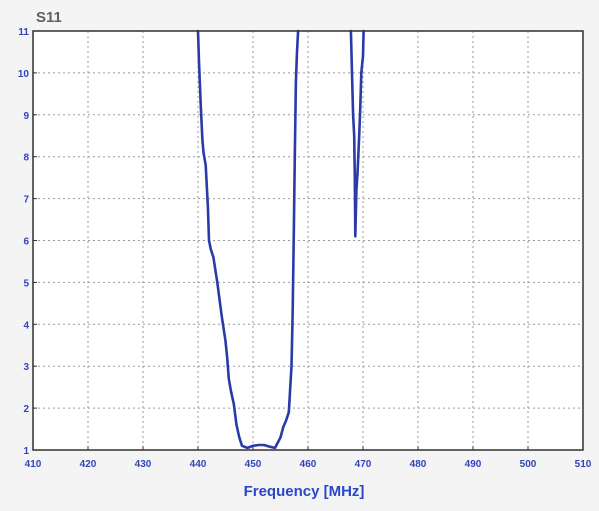  What do you see at coordinates (23, 32) in the screenshot?
I see `y-tick-label: 11` at bounding box center [23, 32].